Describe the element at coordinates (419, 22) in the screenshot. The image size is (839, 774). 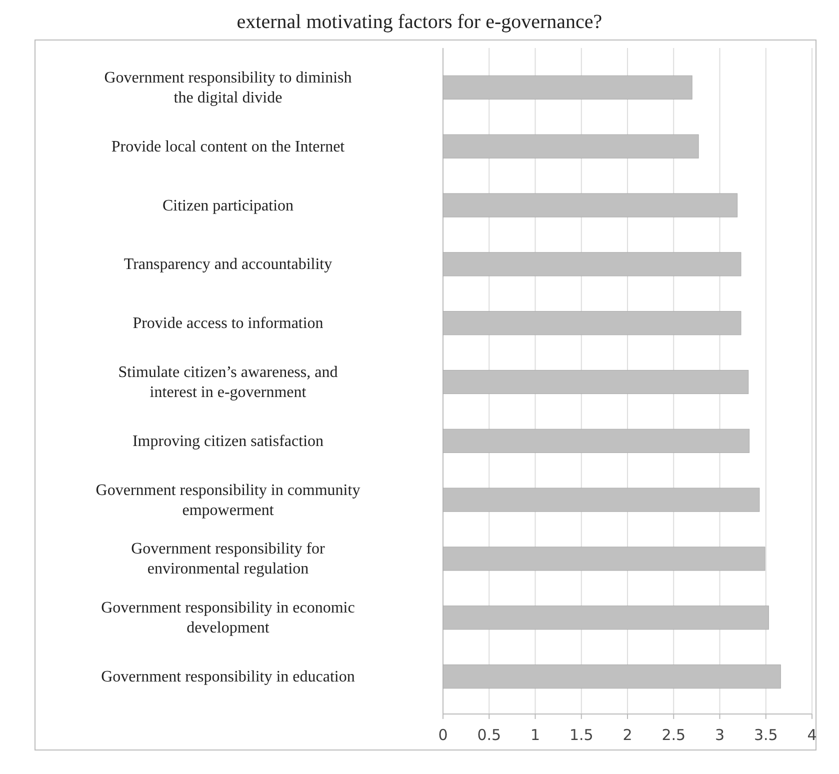
I see `chart-title: external motivating factors for e-governance?` at that location.